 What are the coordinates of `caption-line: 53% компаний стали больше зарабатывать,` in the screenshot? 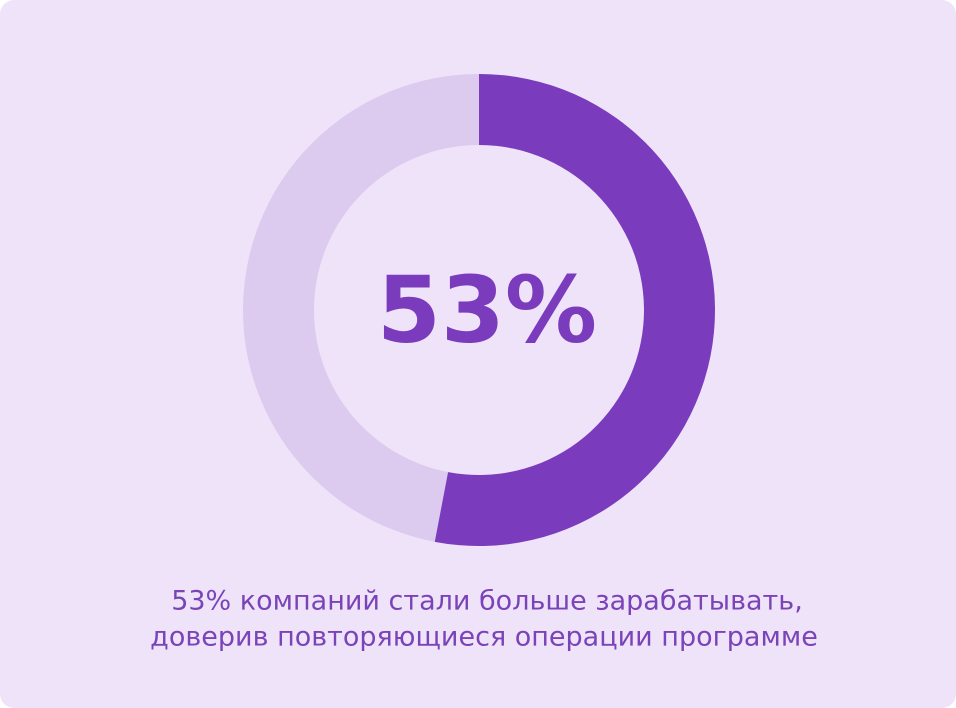 It's located at (487, 601).